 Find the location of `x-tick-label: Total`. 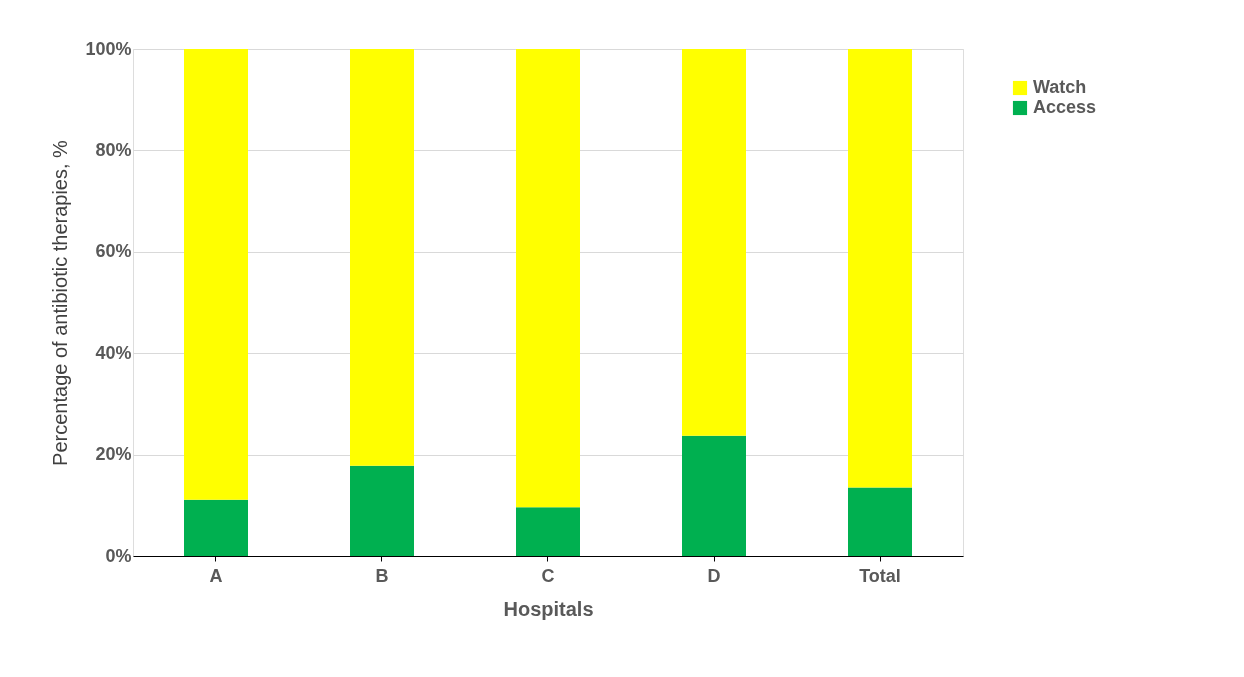

x-tick-label: Total is located at coordinates (880, 575).